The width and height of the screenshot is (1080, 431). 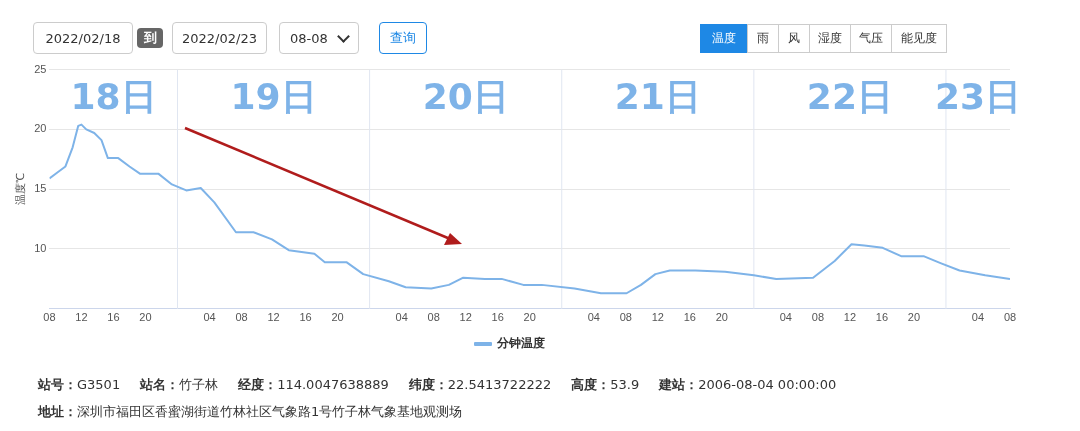 What do you see at coordinates (849, 96) in the screenshot?
I see `annotation: 22日` at bounding box center [849, 96].